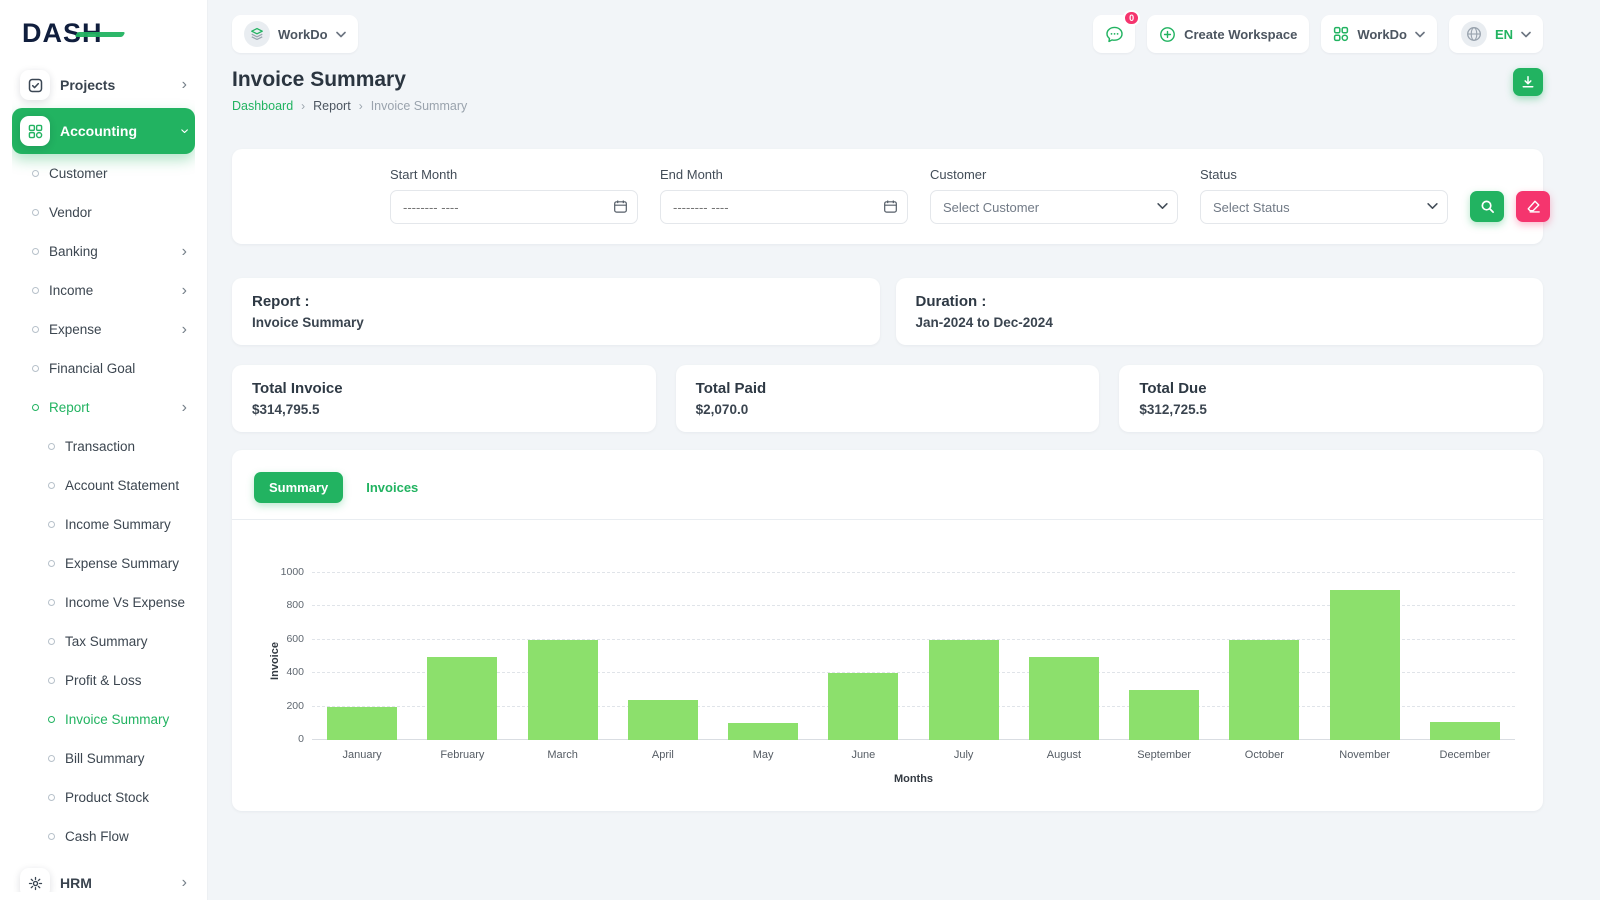  I want to click on sidebar-item-income: Income ›, so click(103, 290).